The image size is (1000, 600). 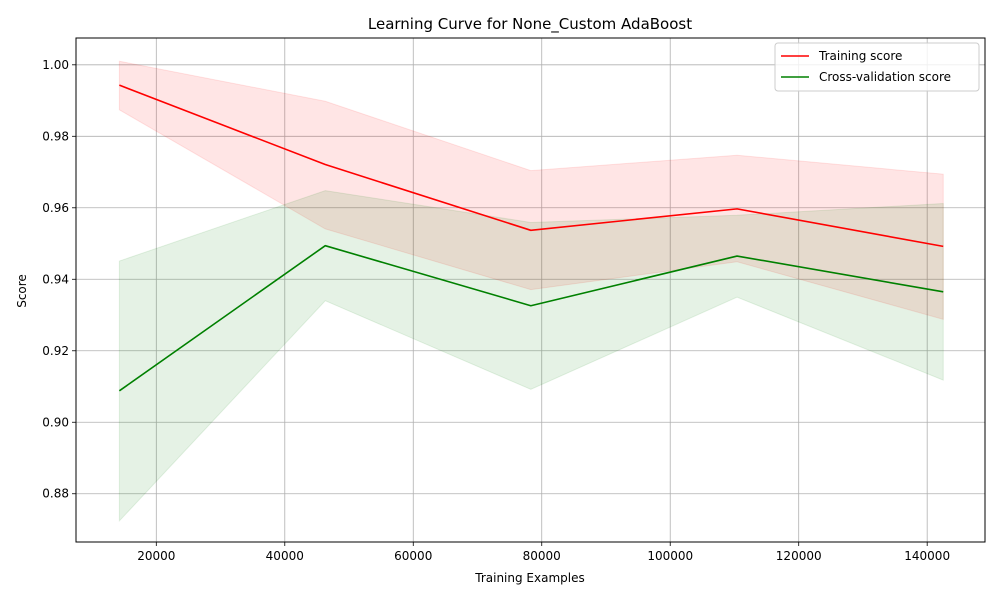 I want to click on x-tick-label: 140000, so click(x=927, y=556).